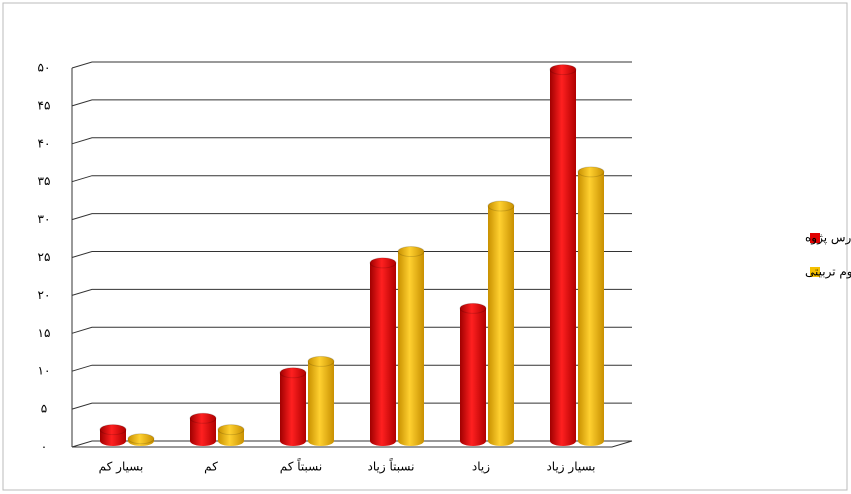 The image size is (851, 494). Describe the element at coordinates (44, 257) in the screenshot. I see `y-tick-label: ۲۵` at that location.